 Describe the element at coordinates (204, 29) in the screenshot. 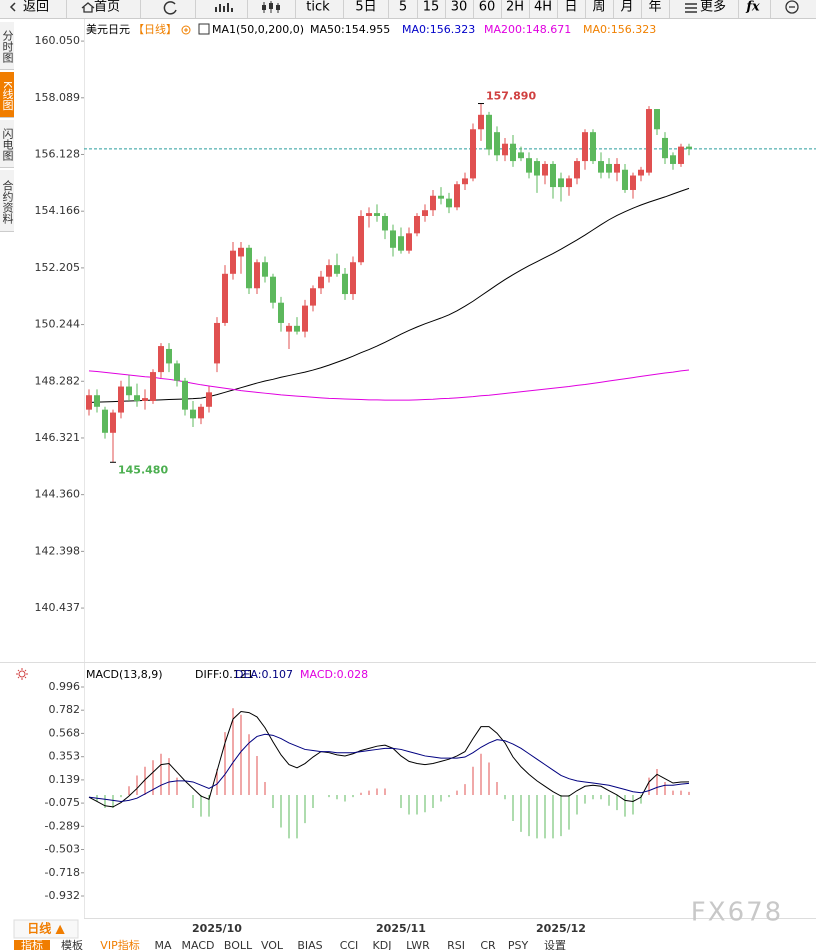

I see `indicator-icon` at that location.